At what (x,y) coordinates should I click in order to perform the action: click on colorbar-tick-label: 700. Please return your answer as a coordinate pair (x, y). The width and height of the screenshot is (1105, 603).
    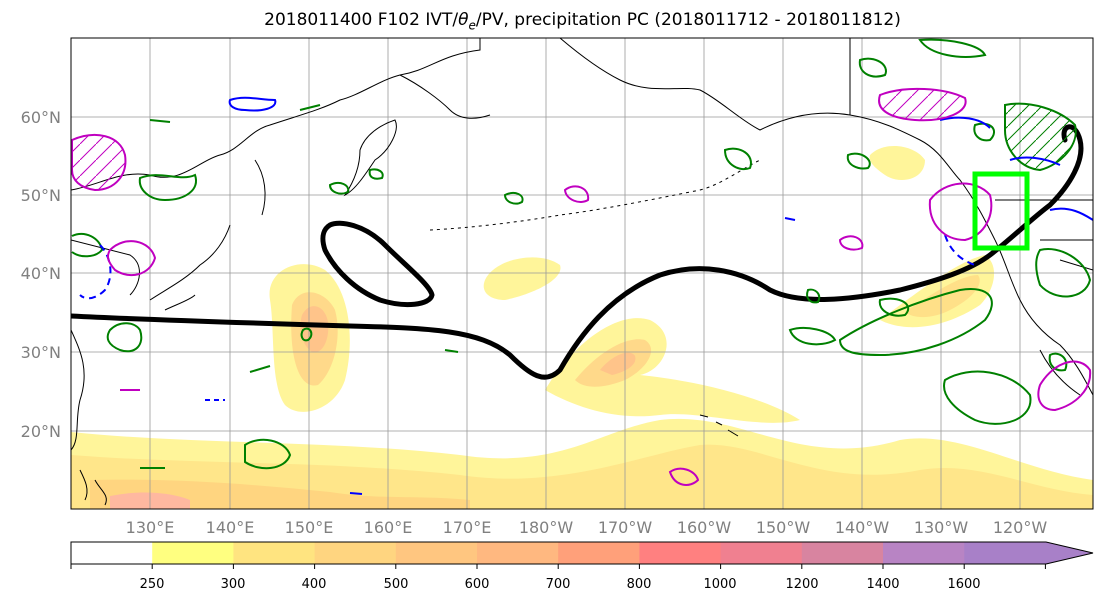
    Looking at the image, I should click on (558, 584).